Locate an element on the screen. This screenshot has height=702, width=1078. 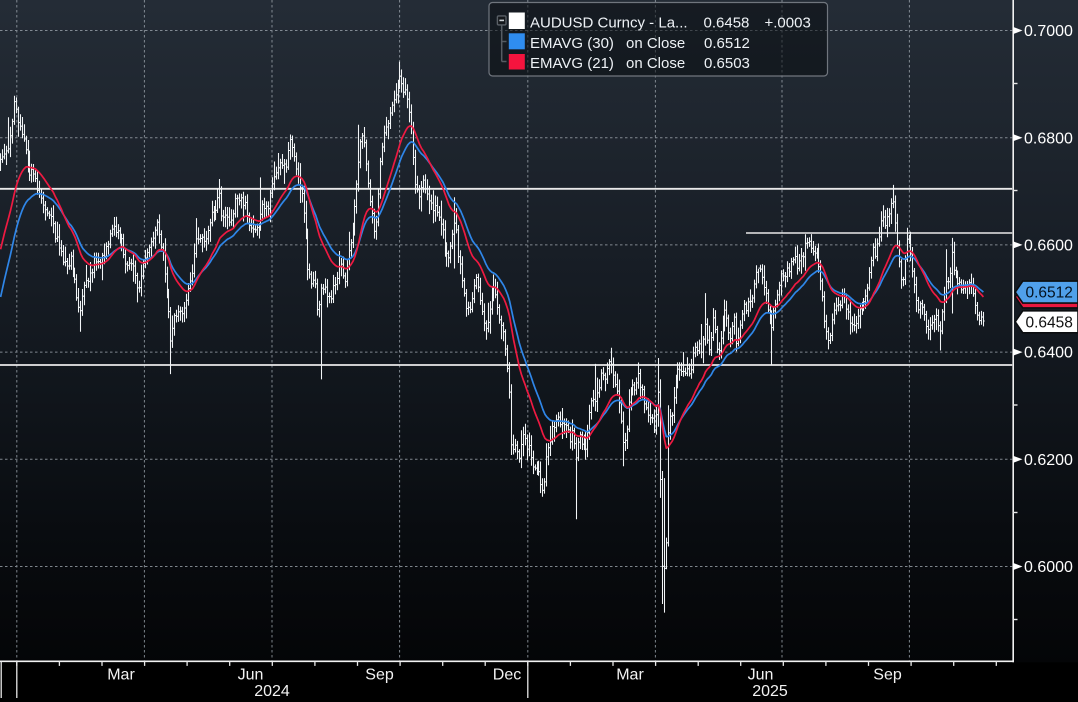
svg-text: 0.6200 is located at coordinates (1048, 460).